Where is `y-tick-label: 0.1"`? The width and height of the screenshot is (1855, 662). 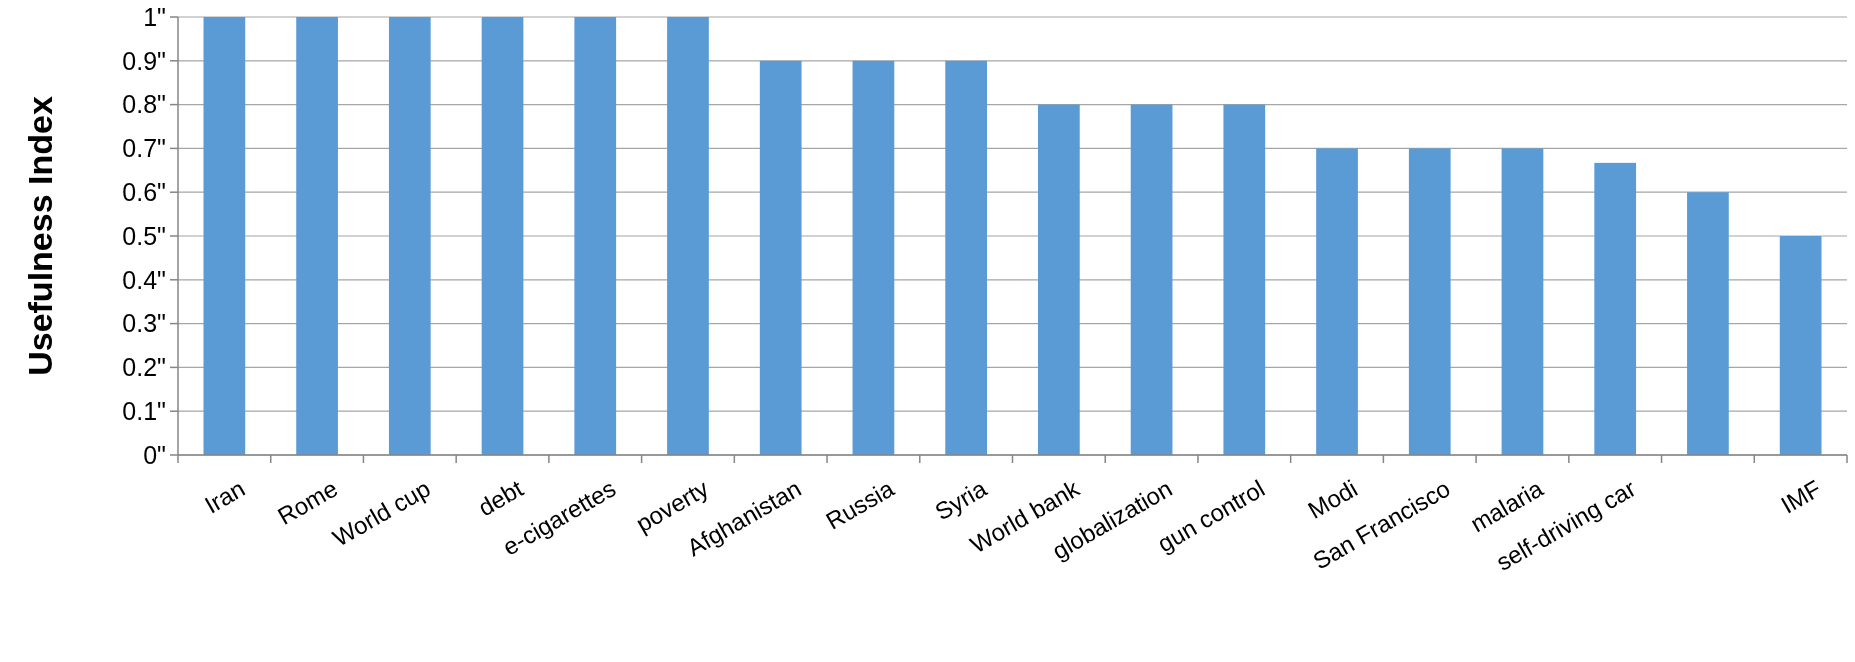
y-tick-label: 0.1" is located at coordinates (144, 410).